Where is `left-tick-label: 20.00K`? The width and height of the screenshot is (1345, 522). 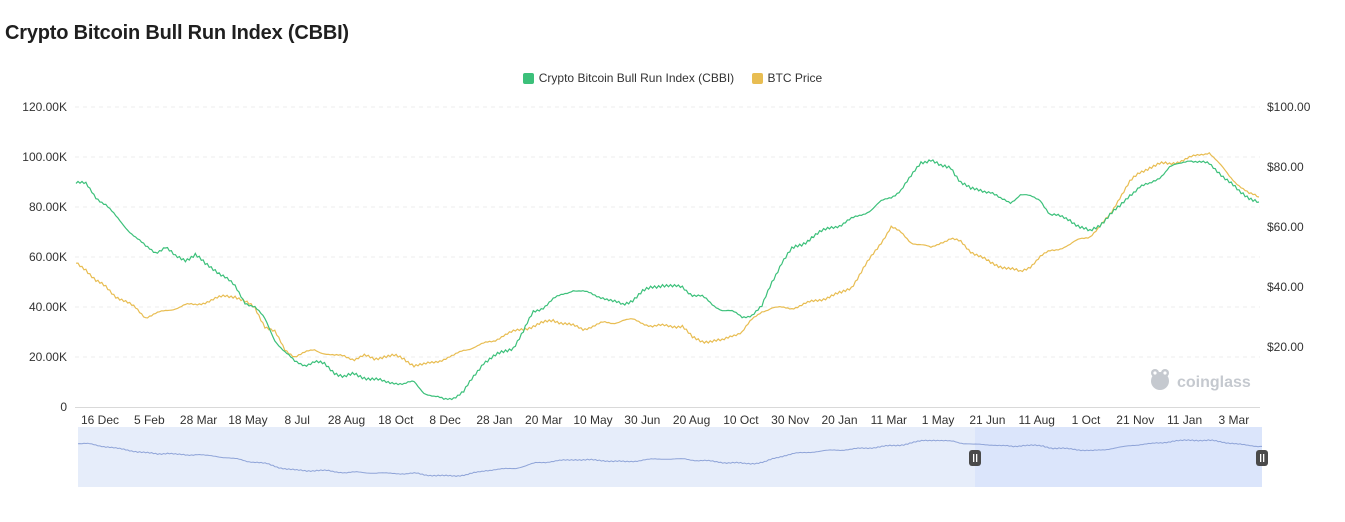
left-tick-label: 20.00K is located at coordinates (48, 357).